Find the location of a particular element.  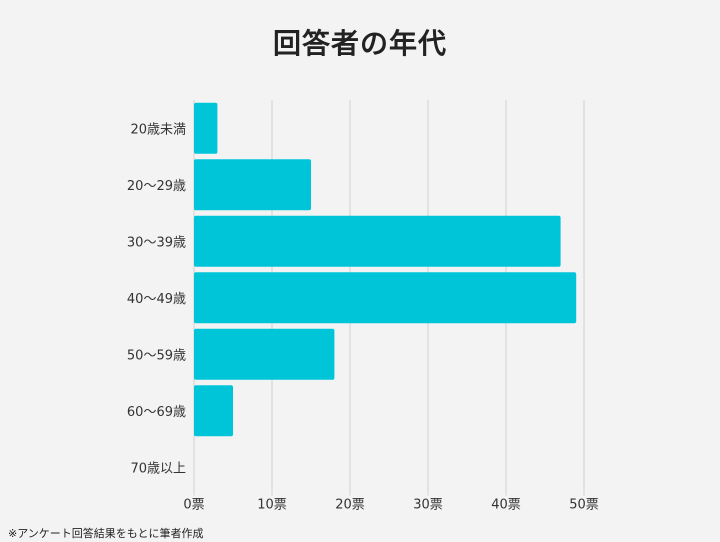

category-label: 50～59歳 is located at coordinates (156, 355).